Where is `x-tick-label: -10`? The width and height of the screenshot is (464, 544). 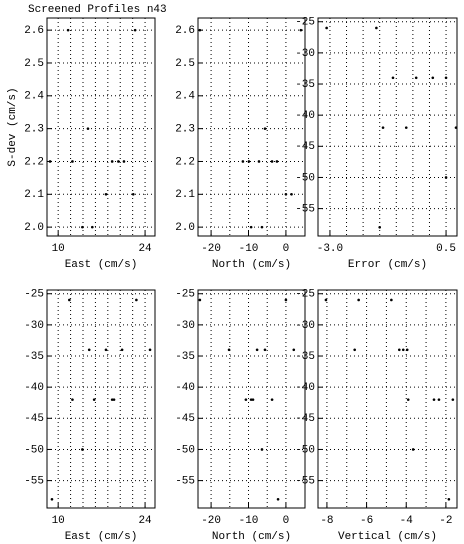 x-tick-label: -10 is located at coordinates (249, 249).